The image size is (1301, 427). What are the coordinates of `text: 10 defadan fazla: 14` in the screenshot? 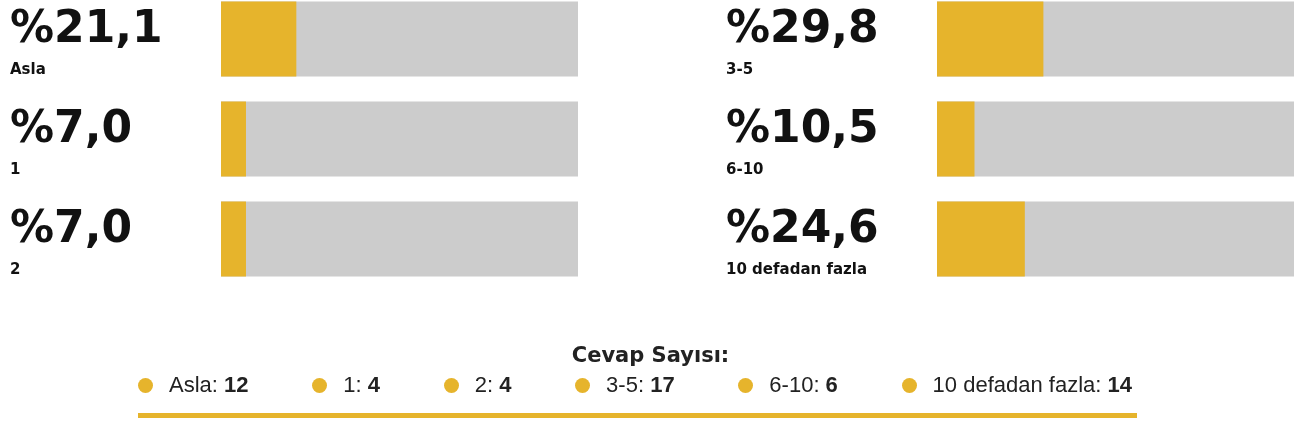 It's located at (1032, 384).